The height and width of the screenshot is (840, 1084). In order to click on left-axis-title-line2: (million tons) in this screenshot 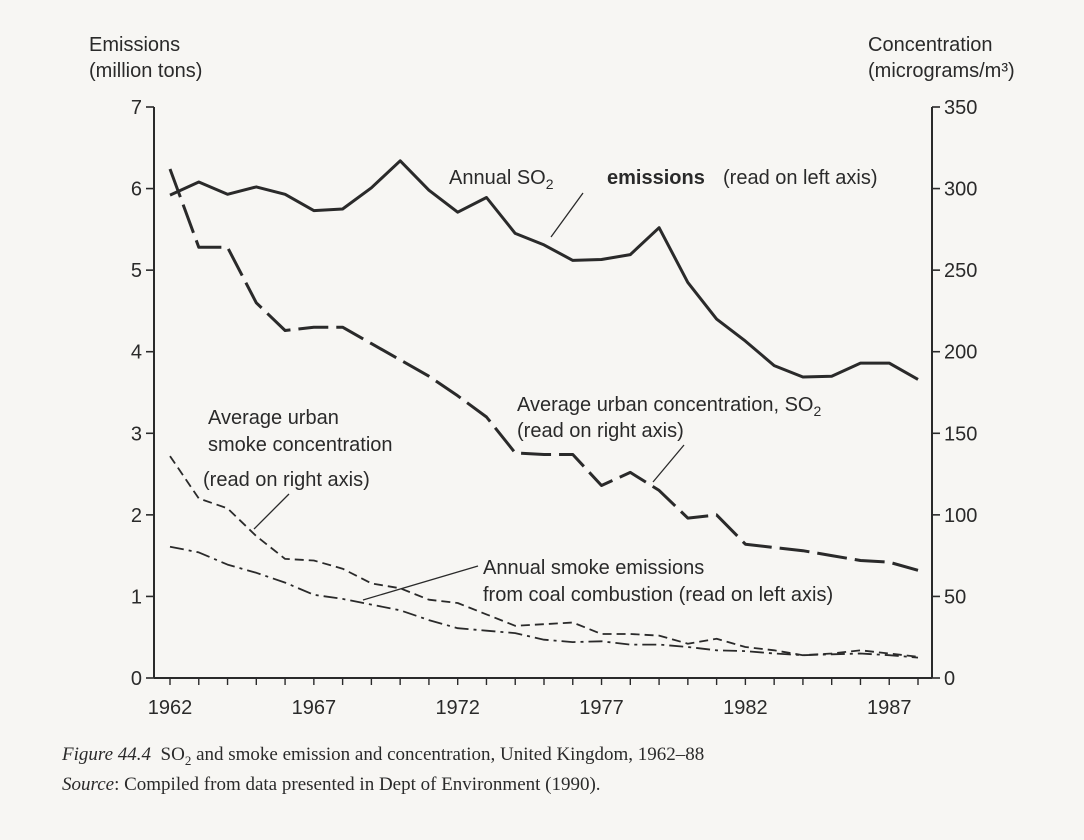, I will do `click(146, 71)`.